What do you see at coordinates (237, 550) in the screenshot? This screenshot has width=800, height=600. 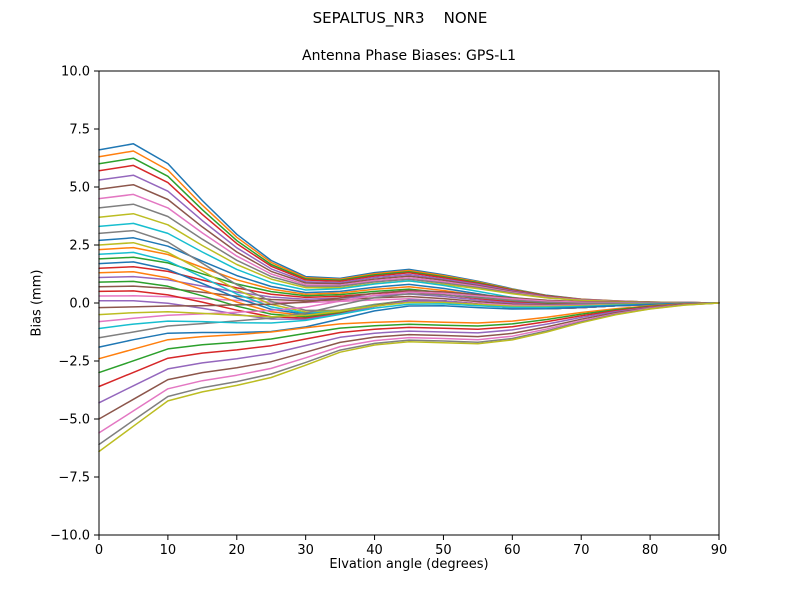 I see `x-tick-label: 20` at bounding box center [237, 550].